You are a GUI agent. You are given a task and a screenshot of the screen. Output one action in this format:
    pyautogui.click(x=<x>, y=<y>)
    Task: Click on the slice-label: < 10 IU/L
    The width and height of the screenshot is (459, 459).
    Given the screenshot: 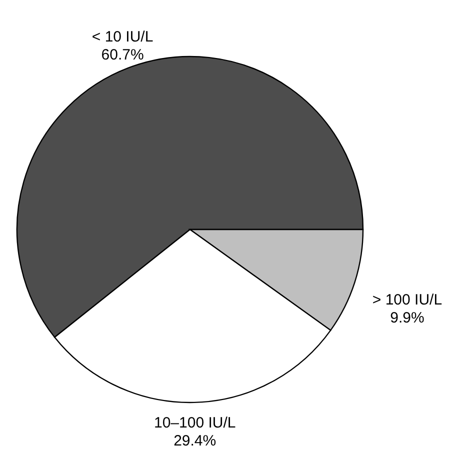 What is the action you would take?
    pyautogui.click(x=123, y=37)
    